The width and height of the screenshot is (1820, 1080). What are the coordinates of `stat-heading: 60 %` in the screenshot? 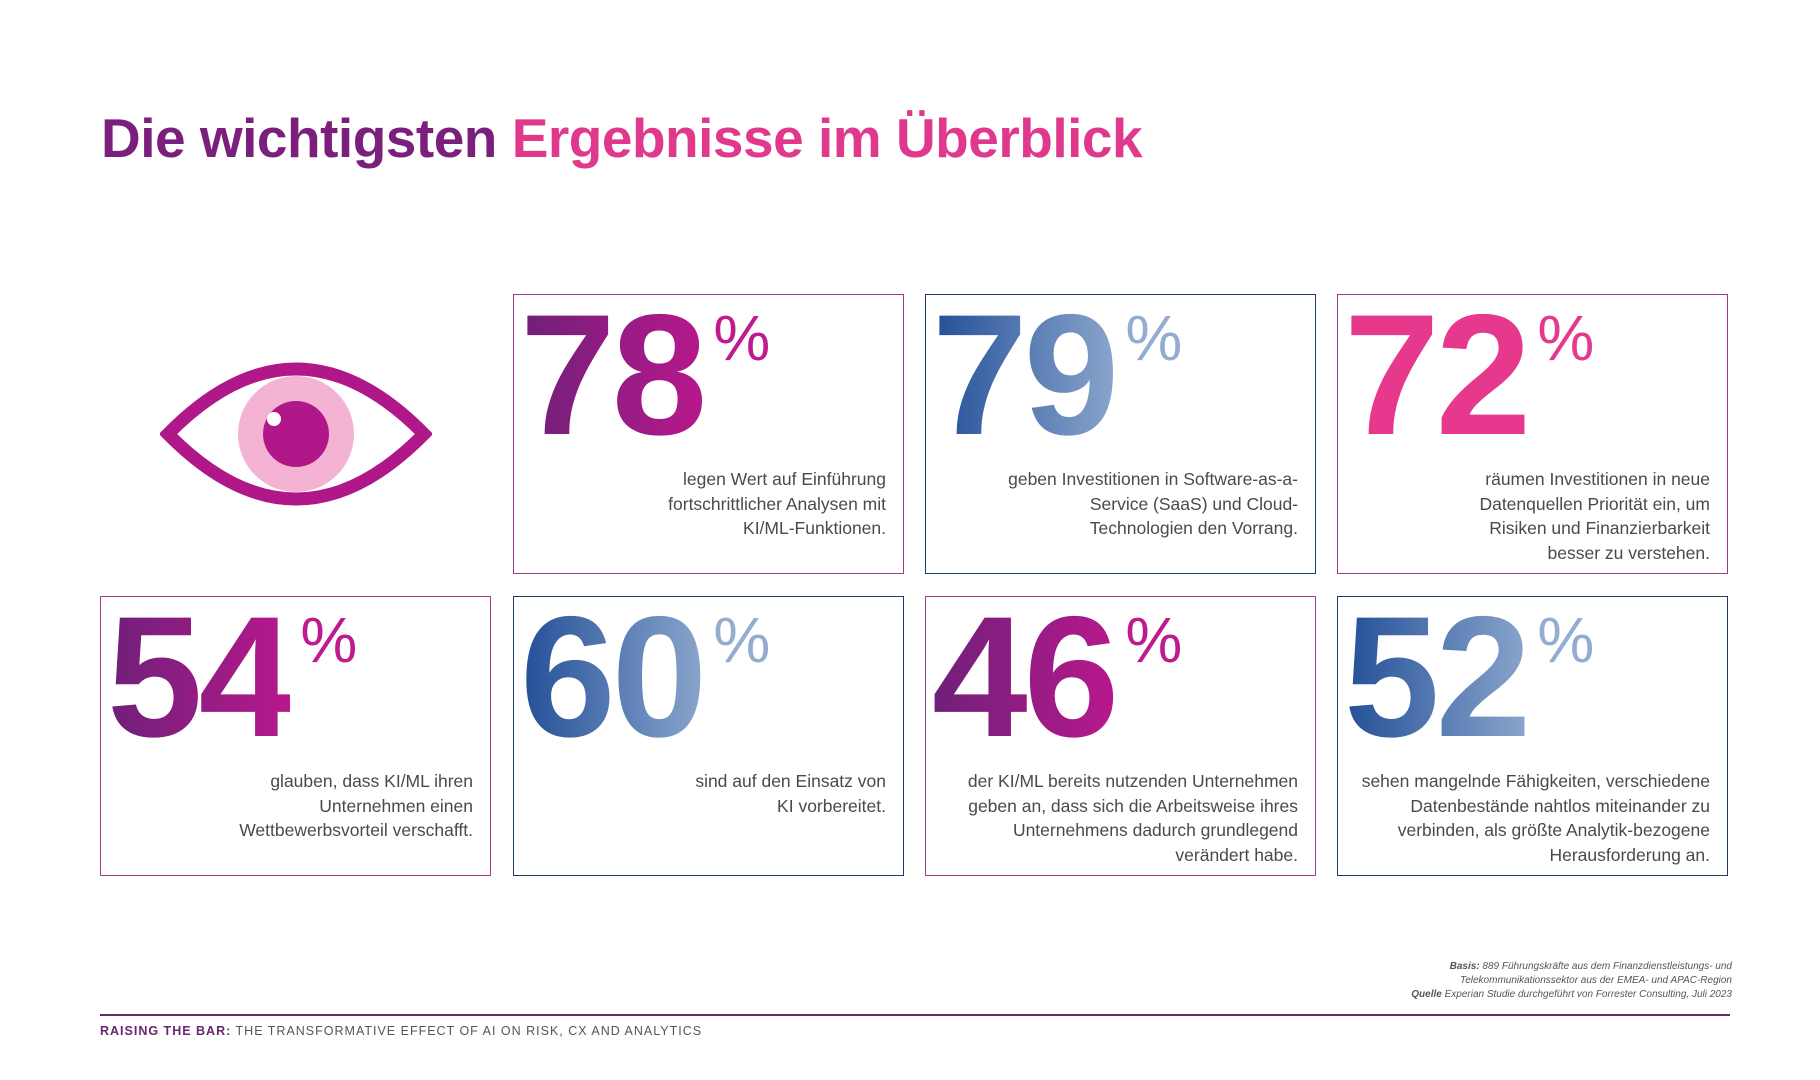 It's located at (645, 677).